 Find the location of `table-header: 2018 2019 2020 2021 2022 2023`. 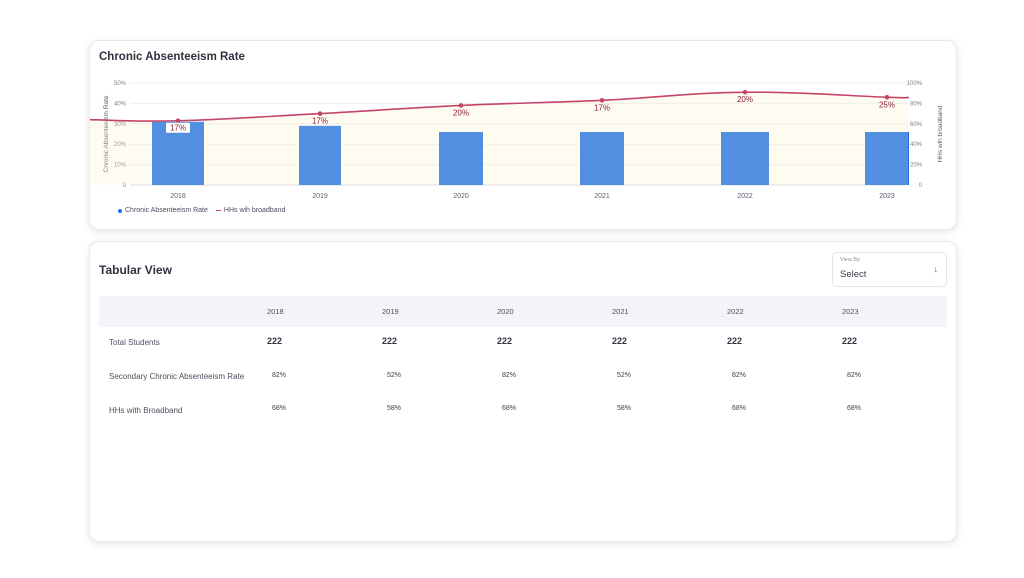

table-header: 2018 2019 2020 2021 2022 2023 is located at coordinates (523, 311).